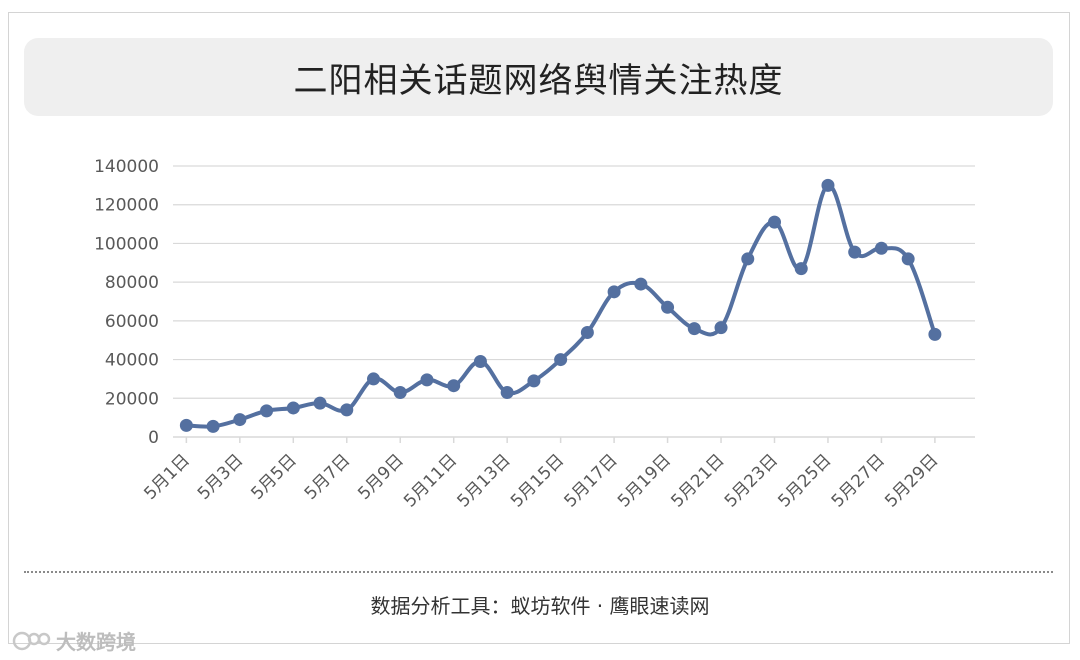 This screenshot has height=660, width=1080. What do you see at coordinates (697, 480) in the screenshot?
I see `x-tick-label: 5月21日` at bounding box center [697, 480].